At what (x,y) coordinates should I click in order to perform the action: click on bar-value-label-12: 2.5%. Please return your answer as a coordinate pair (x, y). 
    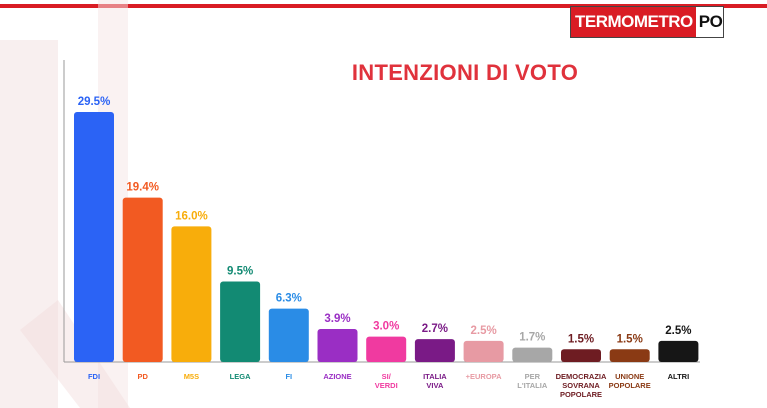
    Looking at the image, I should click on (678, 331).